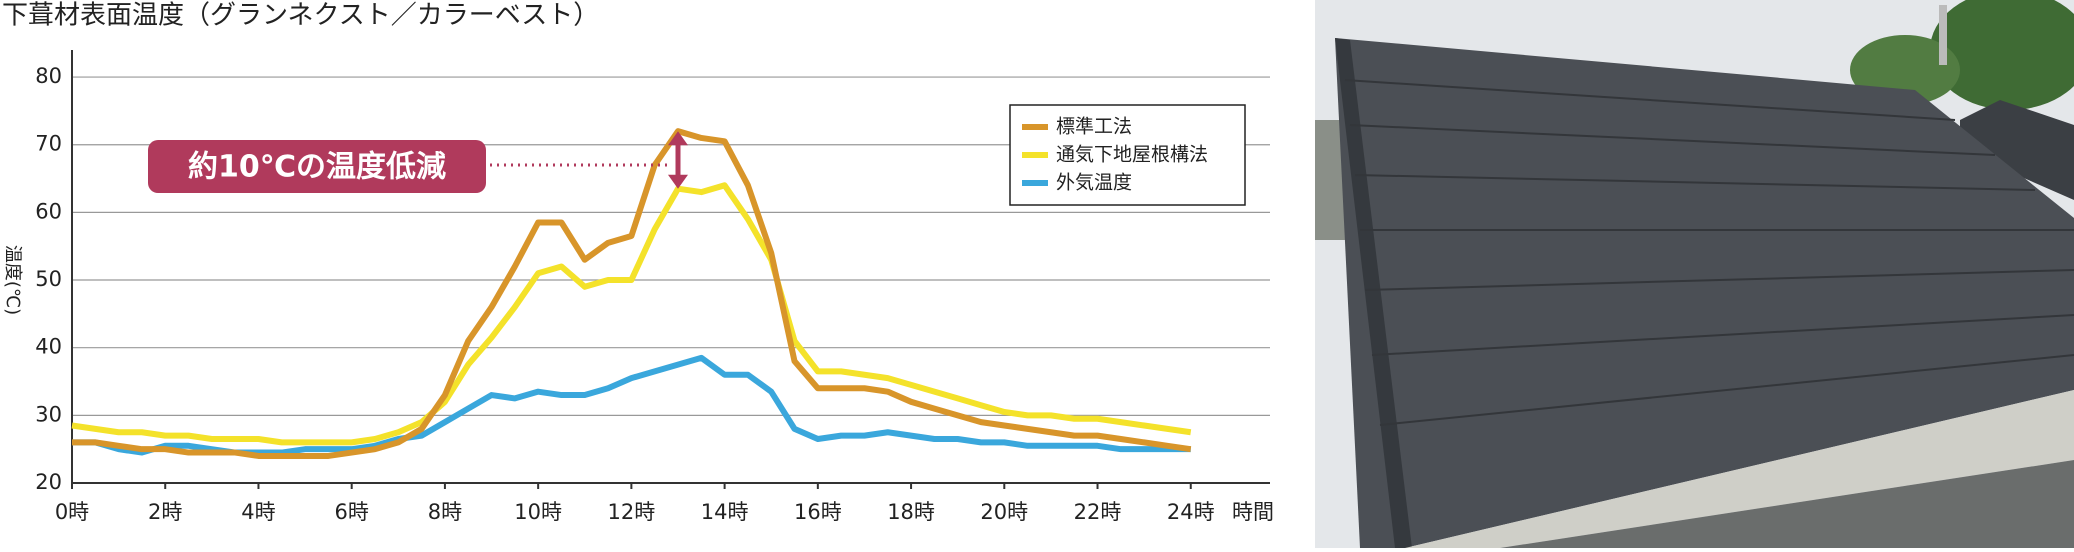  Describe the element at coordinates (631, 405) in the screenshot. I see `line-series` at that location.